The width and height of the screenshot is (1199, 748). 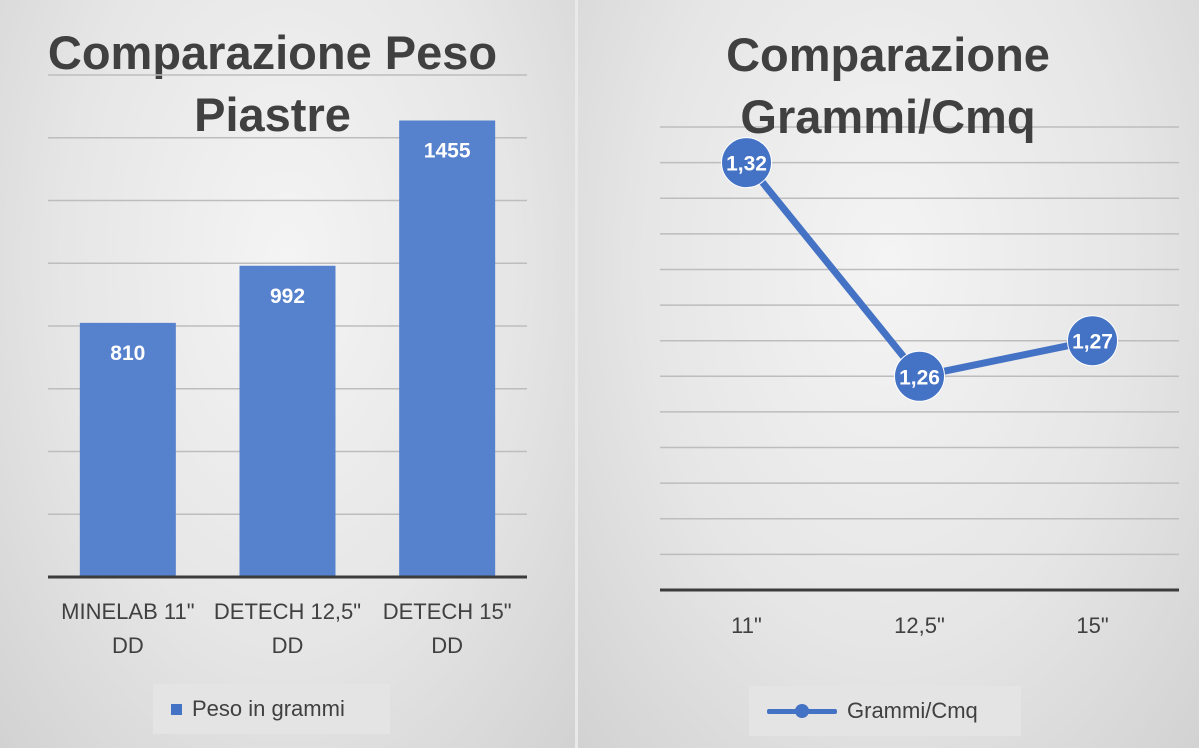 I want to click on line-legend-label: Grammi/Cmq, so click(x=912, y=710).